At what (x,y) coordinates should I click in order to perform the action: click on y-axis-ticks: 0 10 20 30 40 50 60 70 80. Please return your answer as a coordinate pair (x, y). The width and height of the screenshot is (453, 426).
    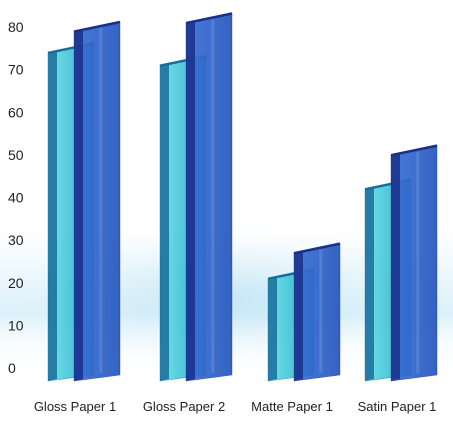
    Looking at the image, I should click on (16, 197).